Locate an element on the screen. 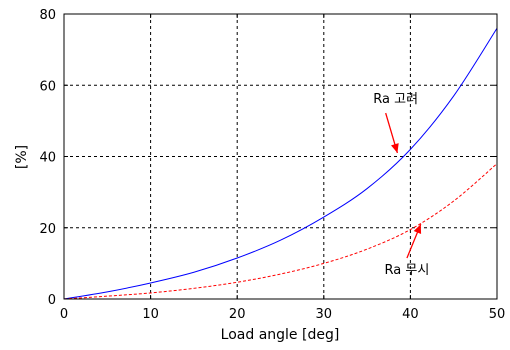  x-tick-label: 20 is located at coordinates (237, 314).